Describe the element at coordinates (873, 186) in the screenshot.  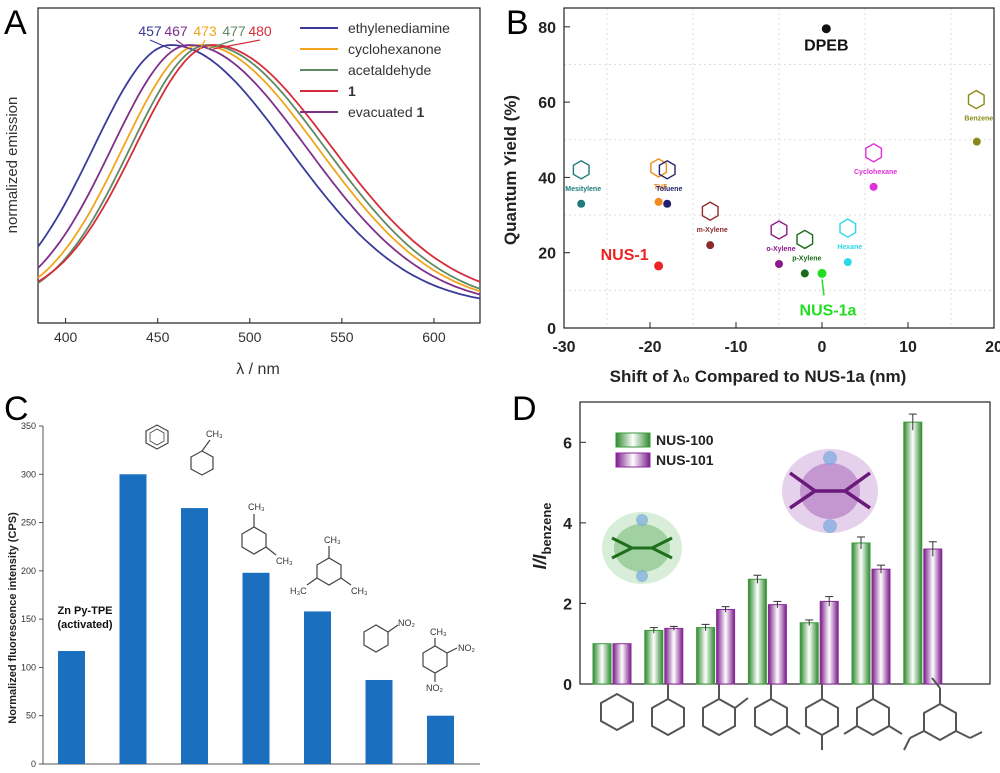
I see `point-cyclohexane` at that location.